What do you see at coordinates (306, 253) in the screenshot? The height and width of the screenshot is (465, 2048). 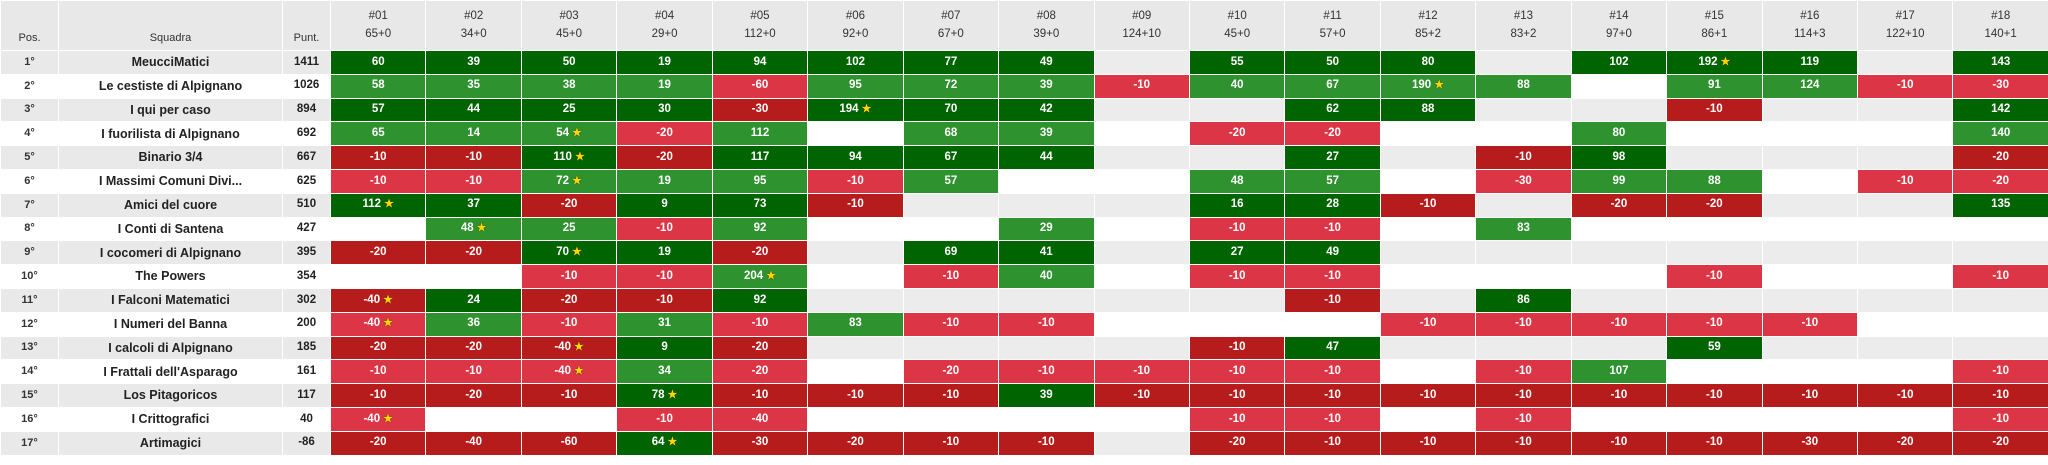 I see `total-points-cell: 395` at bounding box center [306, 253].